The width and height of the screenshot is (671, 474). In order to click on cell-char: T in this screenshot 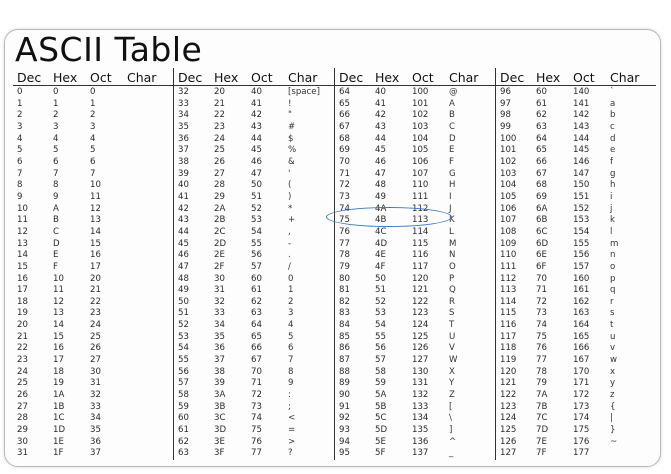, I will do `click(452, 325)`.